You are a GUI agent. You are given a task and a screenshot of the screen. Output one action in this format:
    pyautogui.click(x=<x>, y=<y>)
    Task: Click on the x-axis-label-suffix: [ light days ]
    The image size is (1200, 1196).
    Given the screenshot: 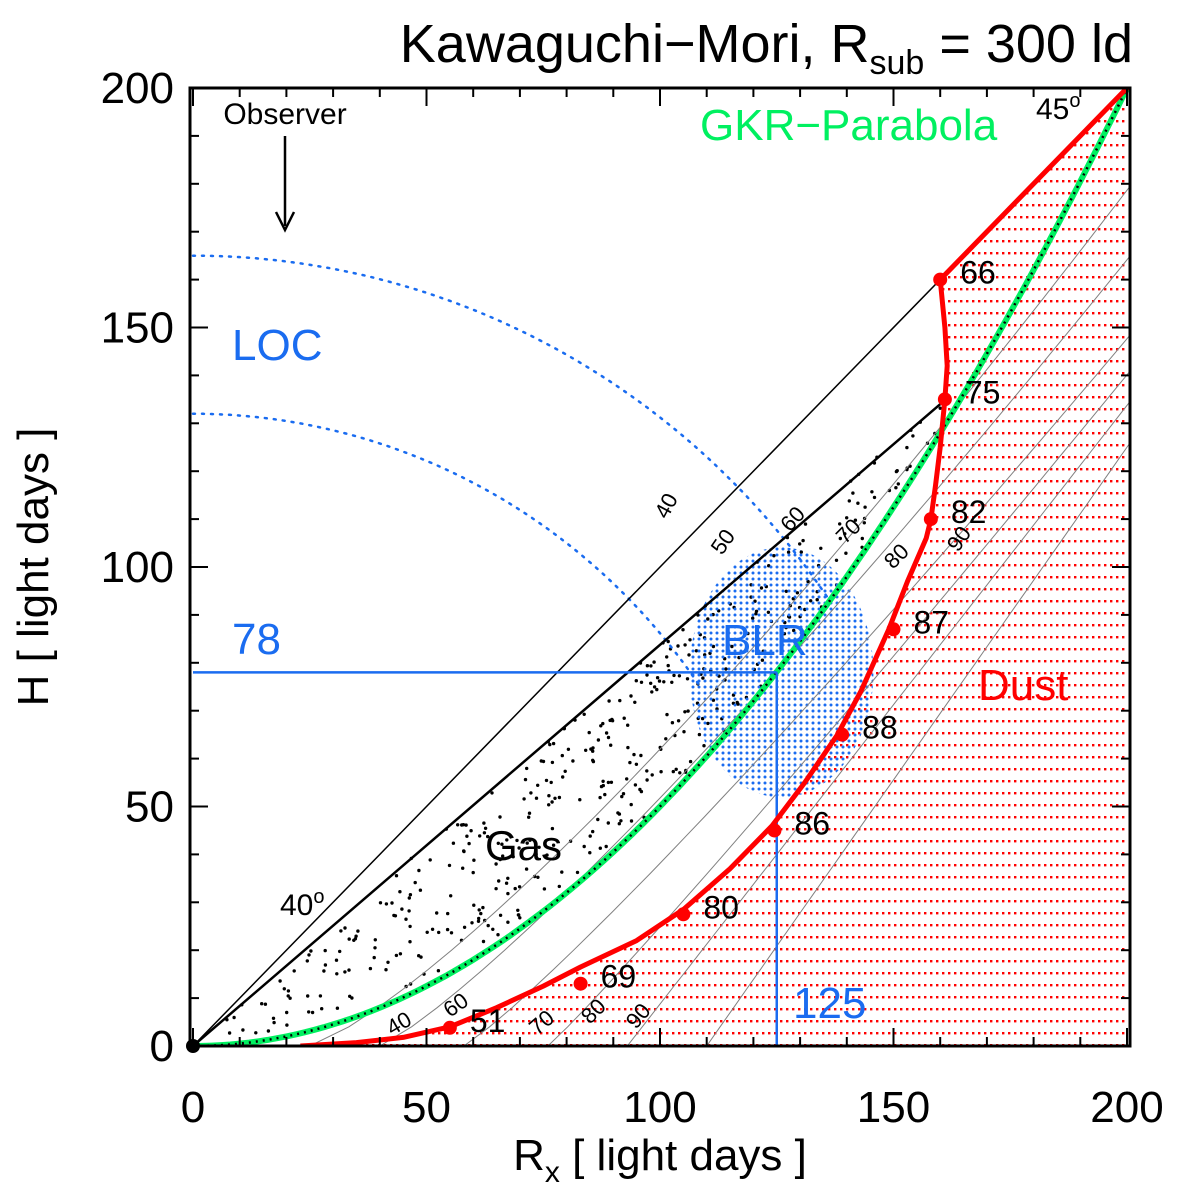 What is the action you would take?
    pyautogui.click(x=683, y=1155)
    